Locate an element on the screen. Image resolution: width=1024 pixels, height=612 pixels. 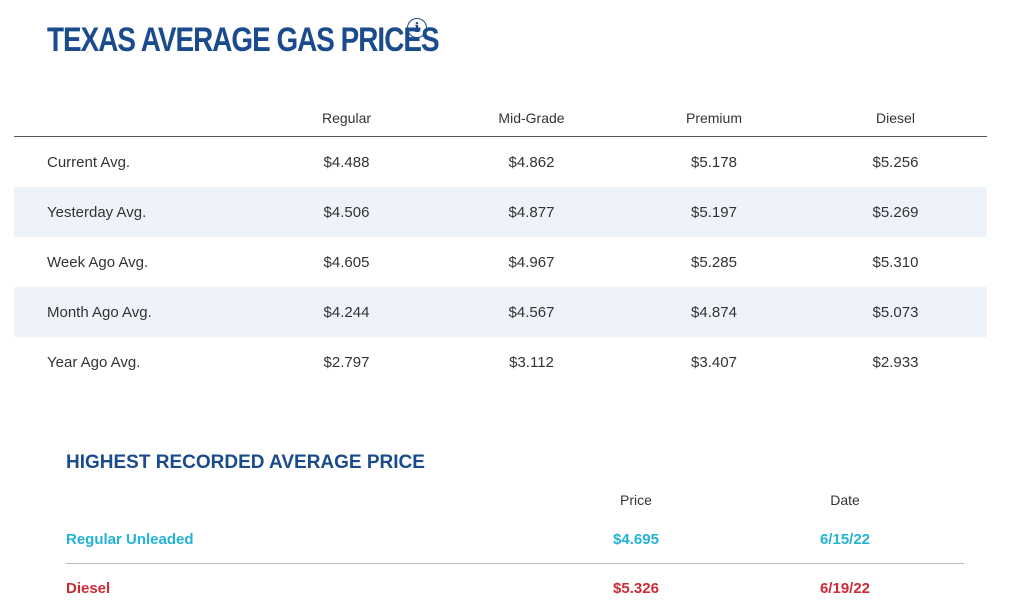
column-header-diesel: Diesel is located at coordinates (895, 118).